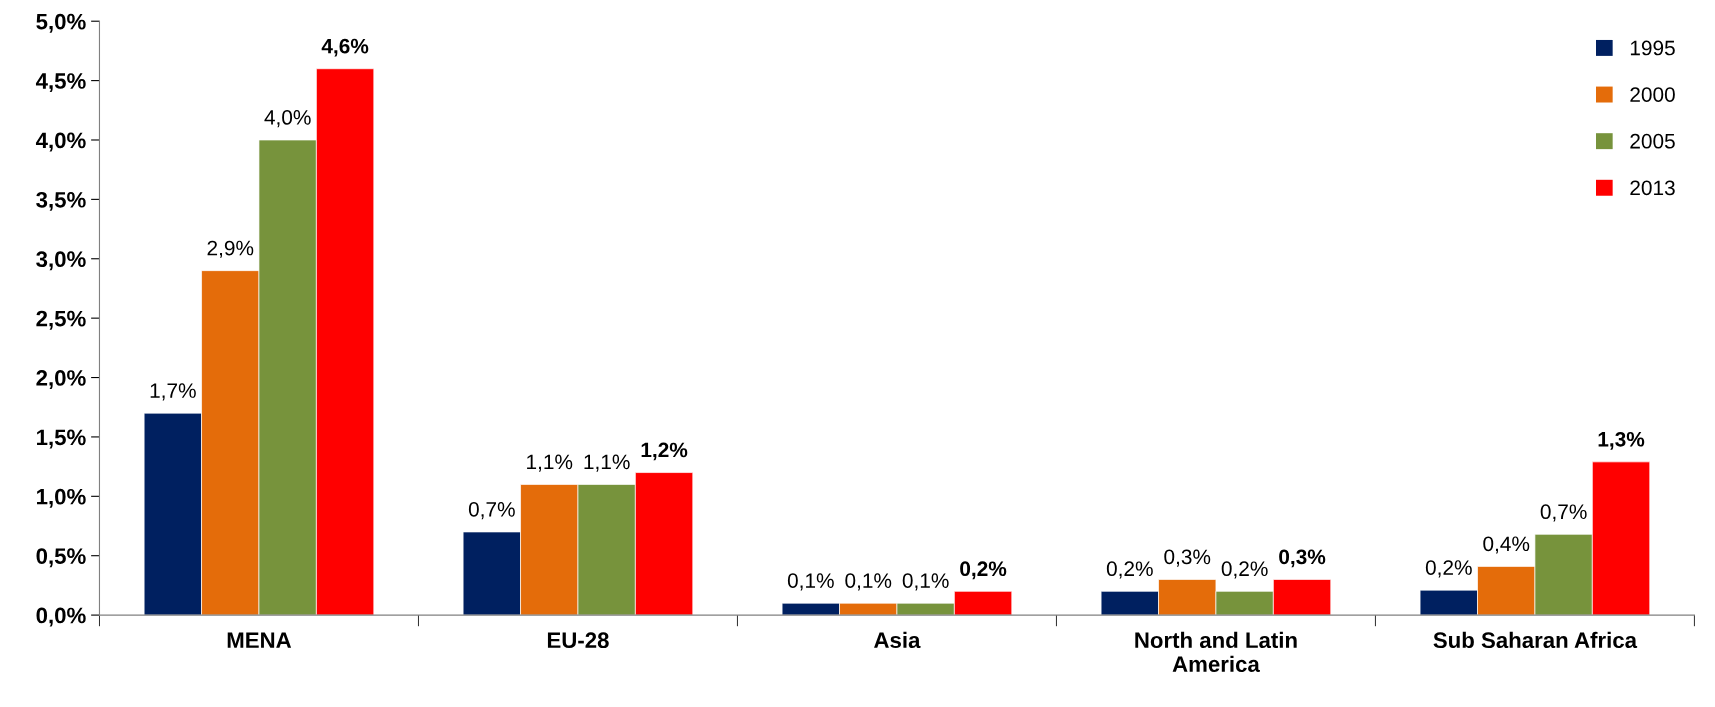 This screenshot has height=707, width=1715. I want to click on y-tick-label: 4,5%, so click(60, 83).